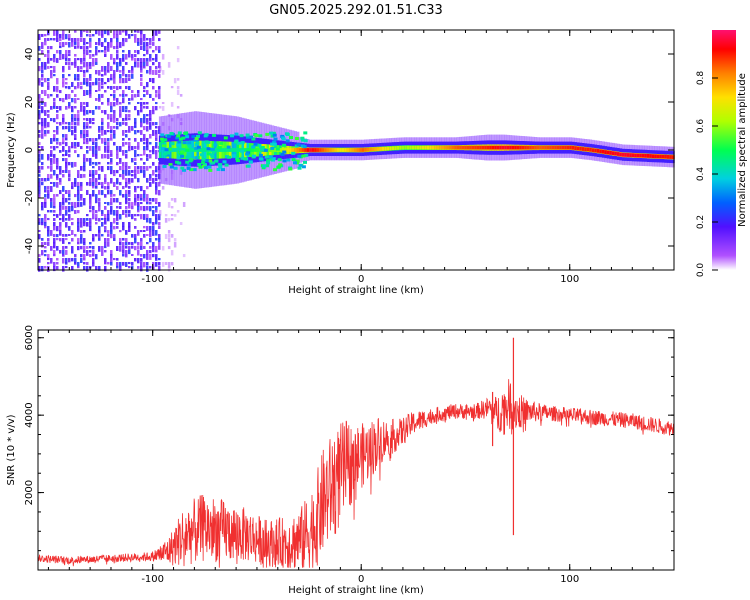 The width and height of the screenshot is (750, 600). Describe the element at coordinates (29, 150) in the screenshot. I see `y-tick-label: 0` at that location.